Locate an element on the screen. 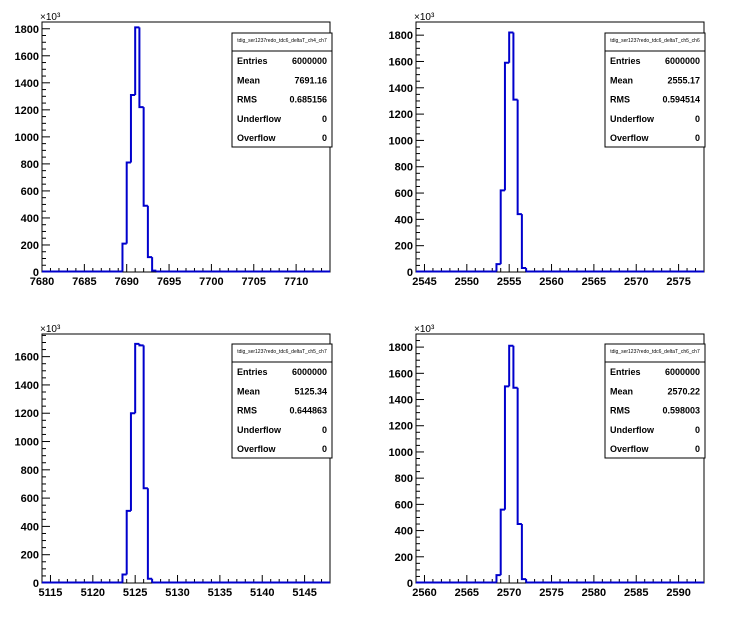 The image size is (746, 627). x-tick-label: 5130 is located at coordinates (177, 593).